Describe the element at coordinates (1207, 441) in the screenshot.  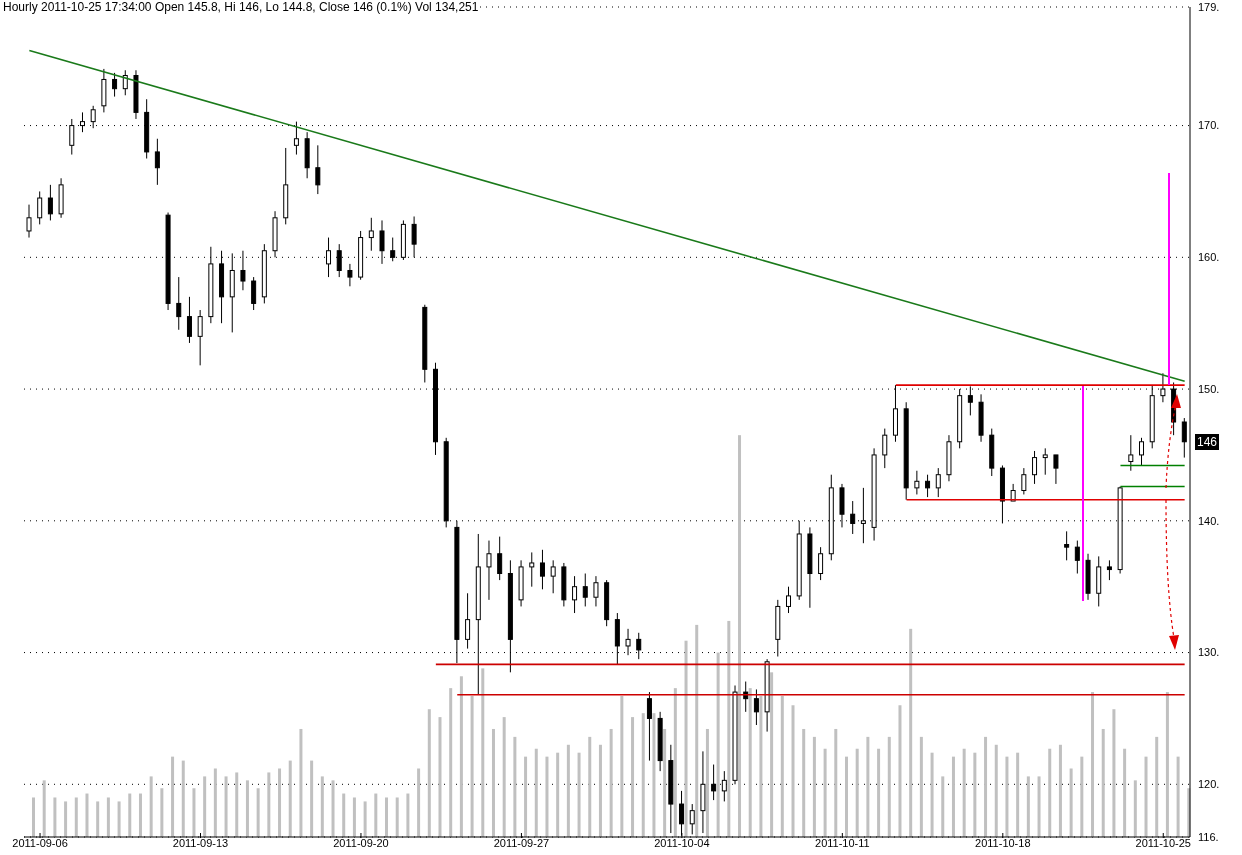
I see `text: 146` at that location.